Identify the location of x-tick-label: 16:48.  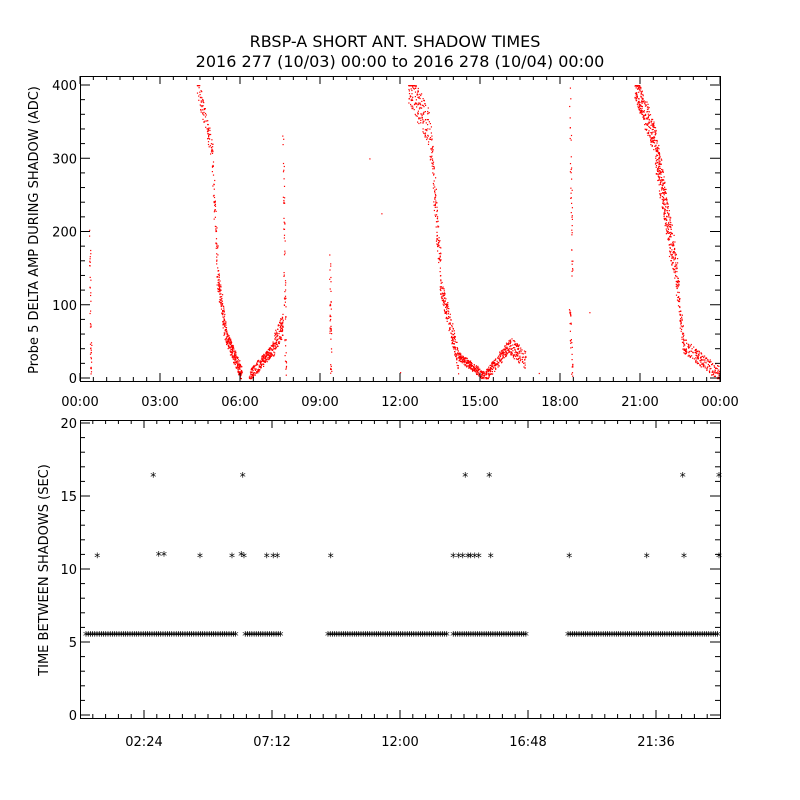
(527, 742).